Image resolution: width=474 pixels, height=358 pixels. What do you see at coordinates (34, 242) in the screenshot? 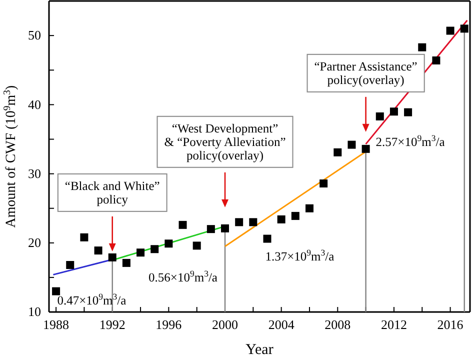
I see `y-tick-label: 20` at bounding box center [34, 242].